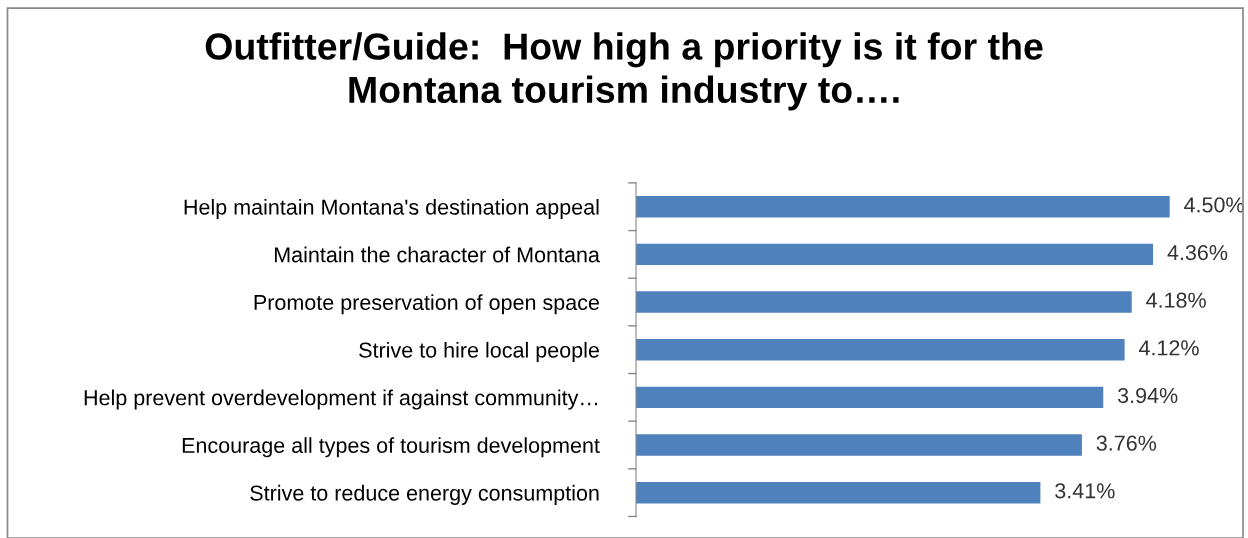 The width and height of the screenshot is (1248, 538). Describe the element at coordinates (424, 494) in the screenshot. I see `y-tick-label: Strive to reduce energy consumption` at that location.